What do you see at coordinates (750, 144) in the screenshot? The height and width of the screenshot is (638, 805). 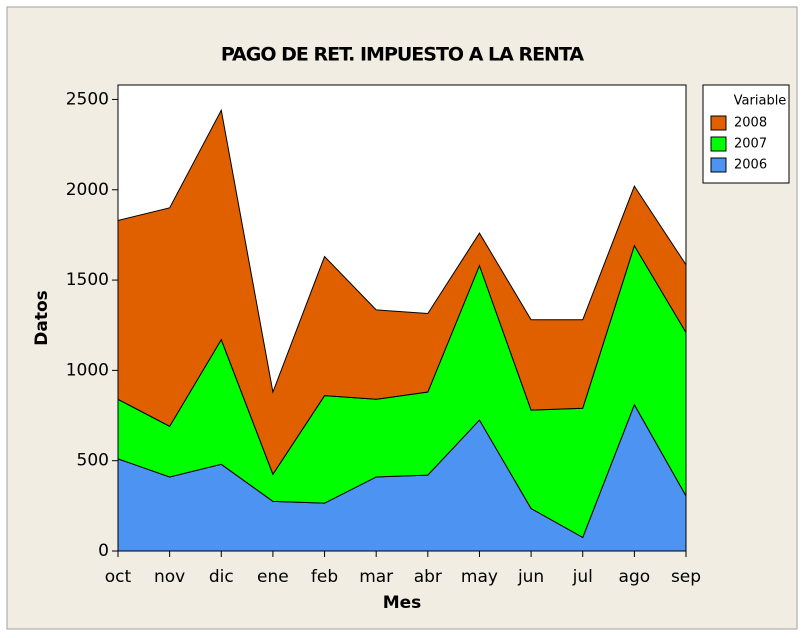 I see `legend-label: 2007` at bounding box center [750, 144].